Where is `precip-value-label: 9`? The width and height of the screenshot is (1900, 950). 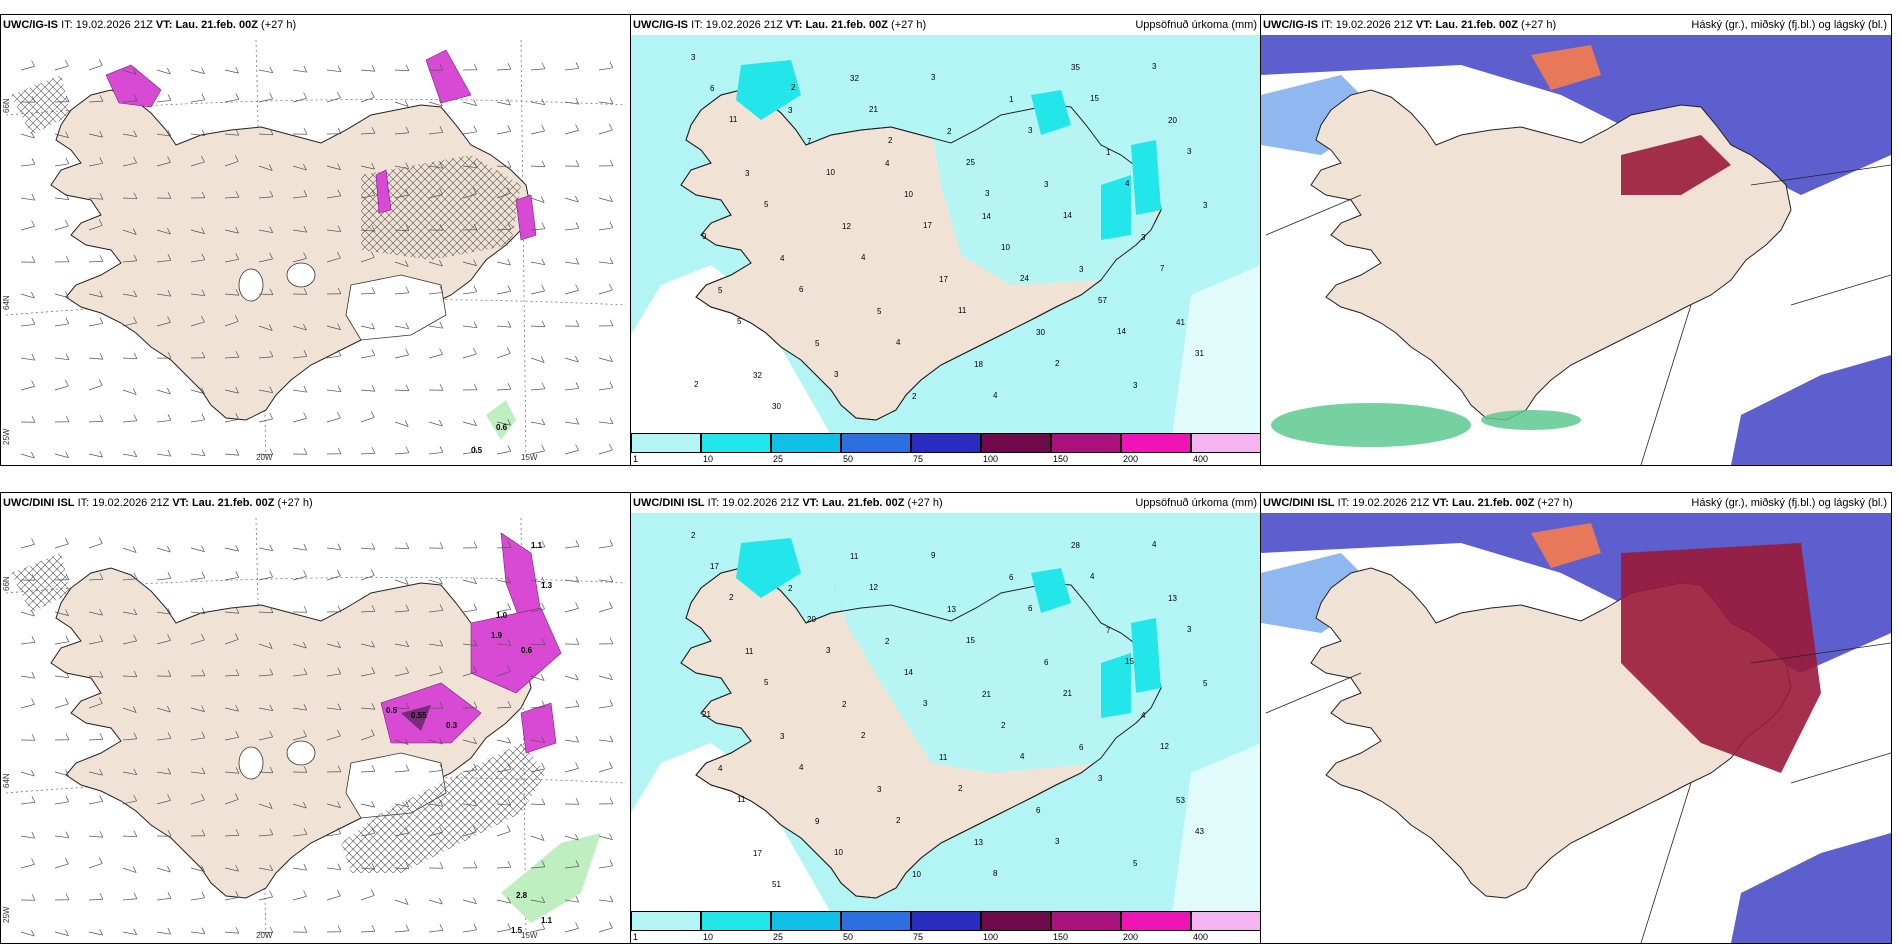 precip-value-label: 9 is located at coordinates (817, 821).